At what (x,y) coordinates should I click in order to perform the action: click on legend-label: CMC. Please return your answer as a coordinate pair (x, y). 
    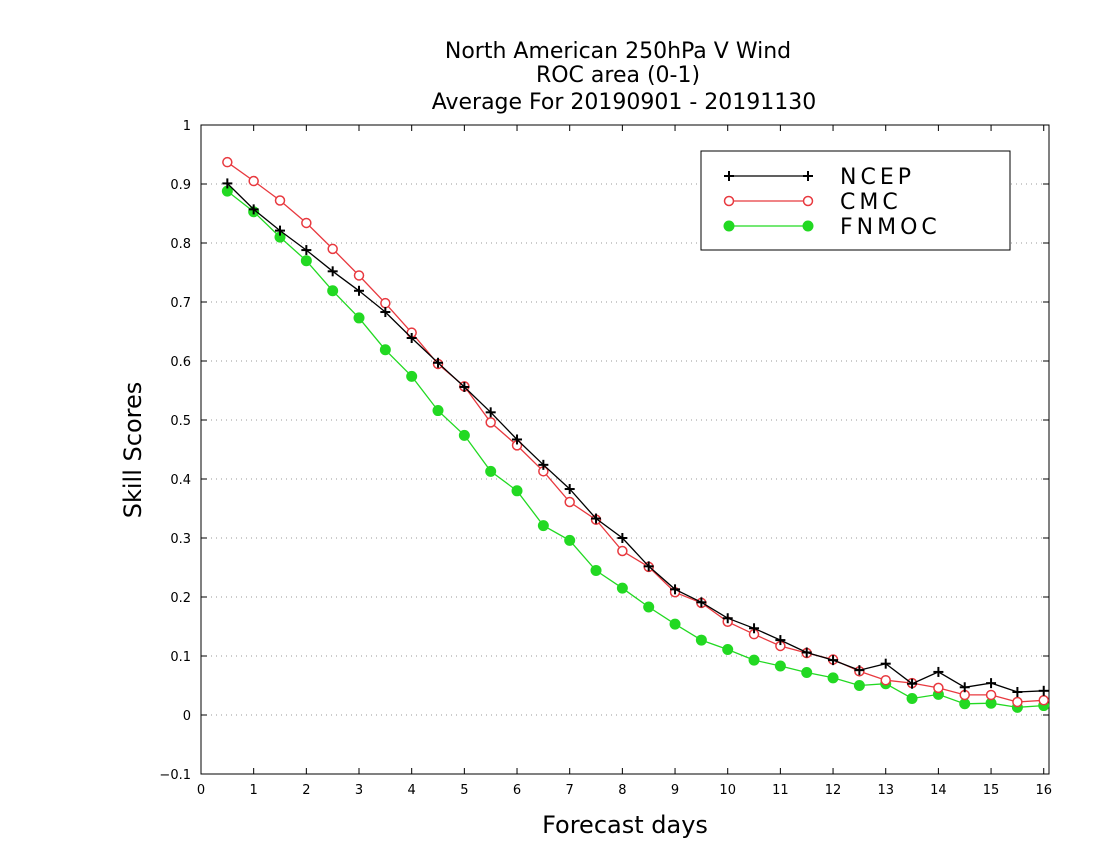
    Looking at the image, I should click on (871, 202).